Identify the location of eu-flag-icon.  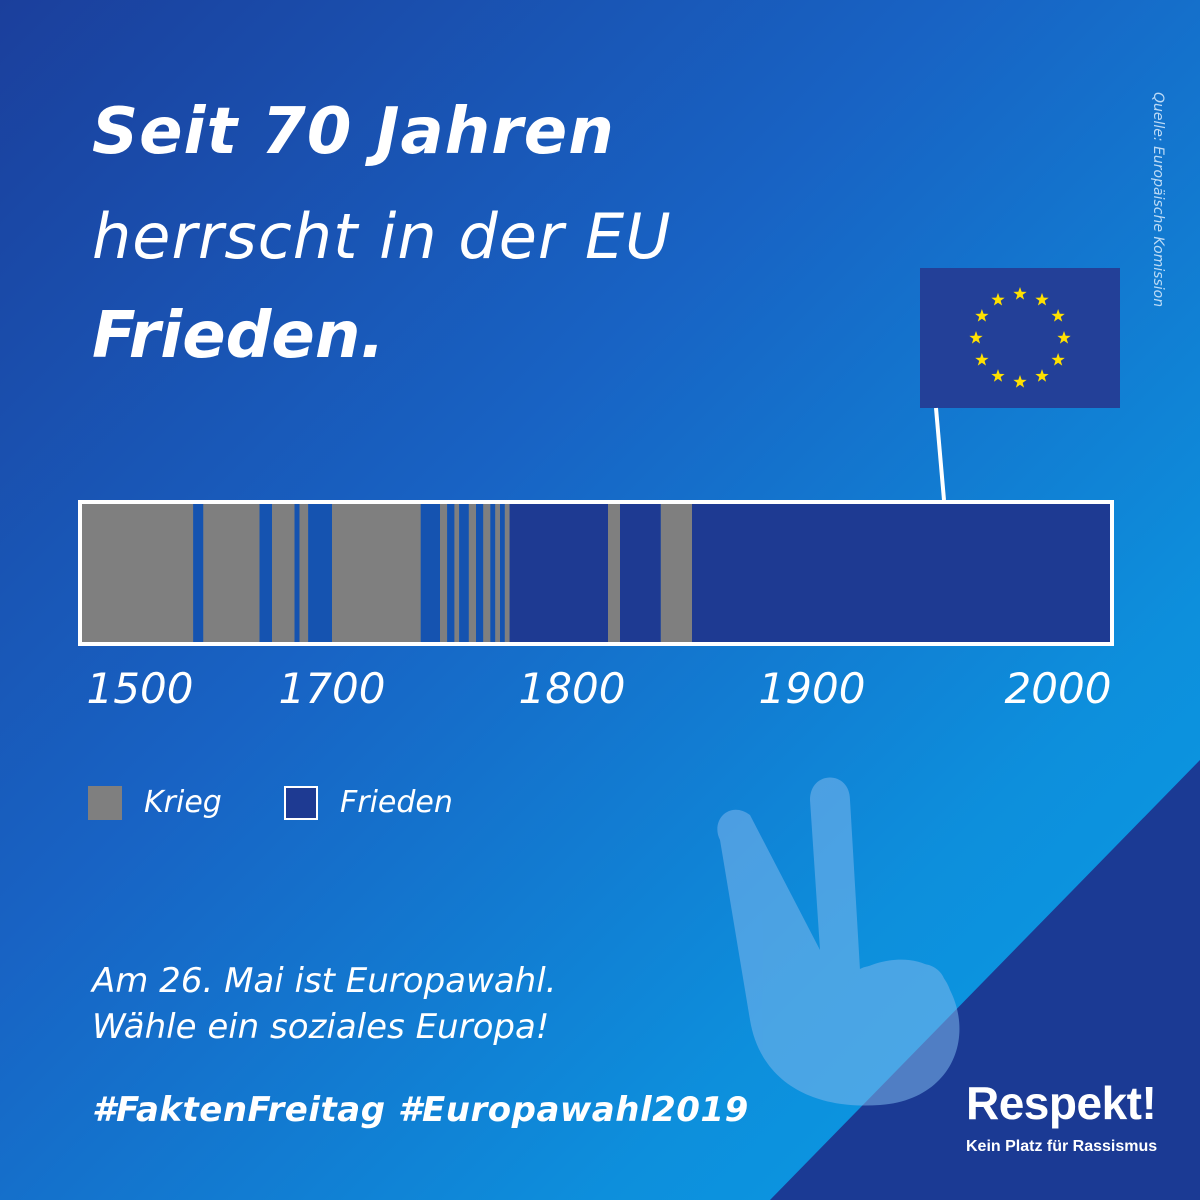
(1020, 384).